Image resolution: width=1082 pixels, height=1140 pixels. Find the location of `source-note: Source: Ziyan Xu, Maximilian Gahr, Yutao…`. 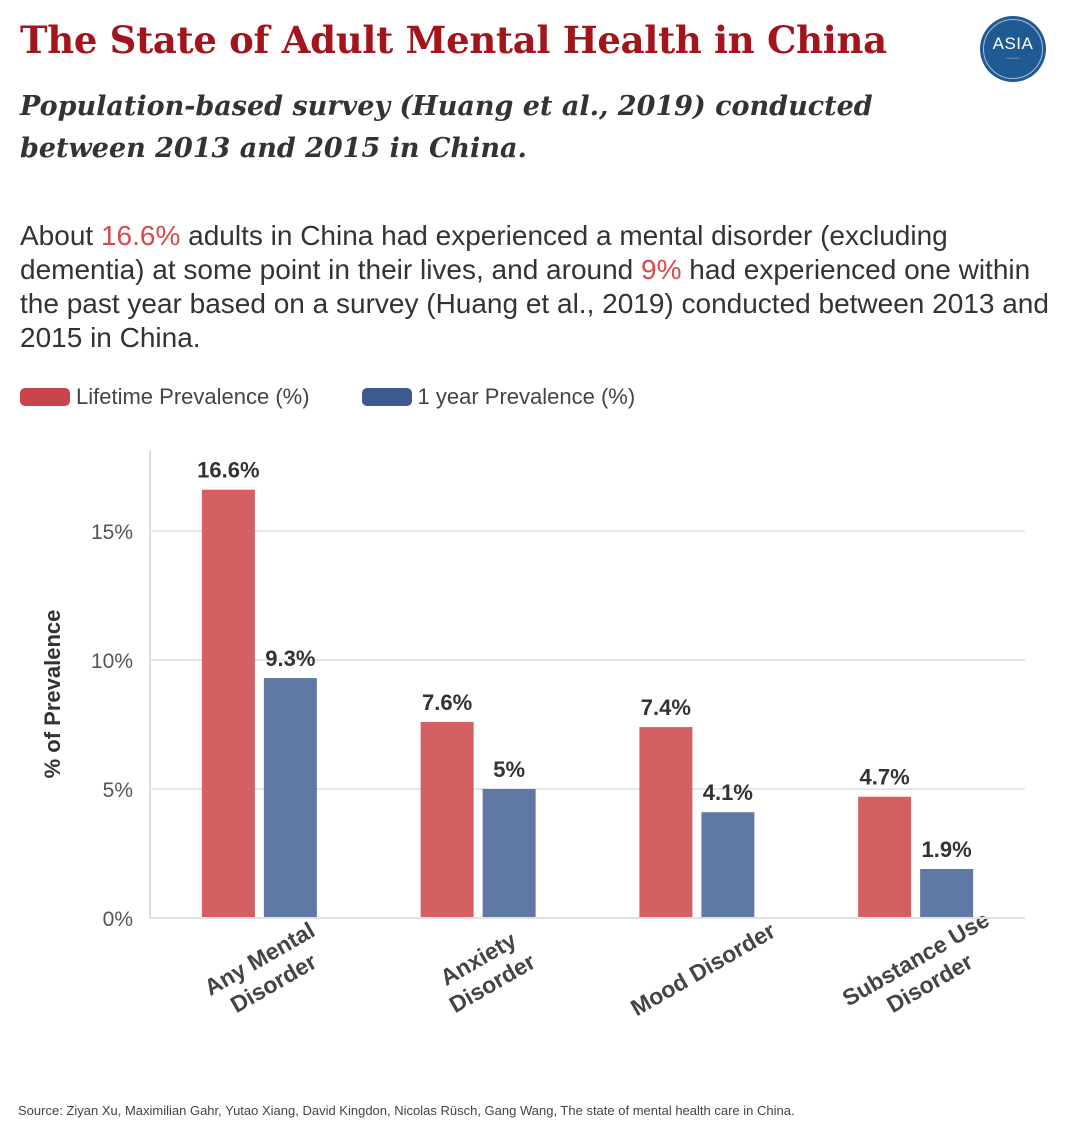

source-note: Source: Ziyan Xu, Maximilian Gahr, Yutao… is located at coordinates (406, 1110).